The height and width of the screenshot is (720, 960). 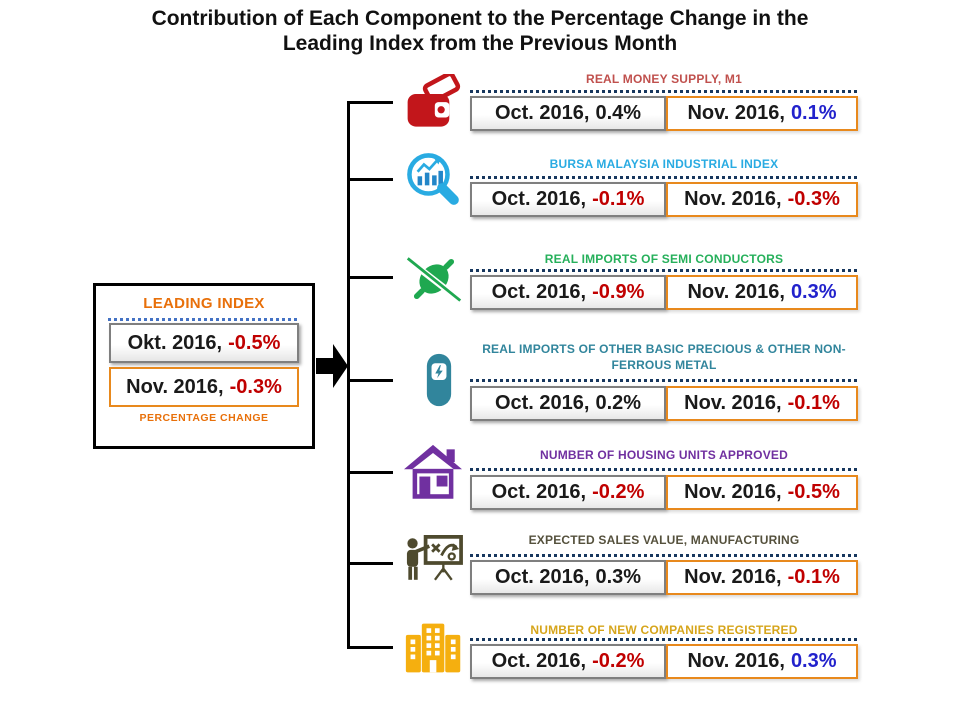 I want to click on oct-value-box: Oct. 2016, 0.3%, so click(x=568, y=577).